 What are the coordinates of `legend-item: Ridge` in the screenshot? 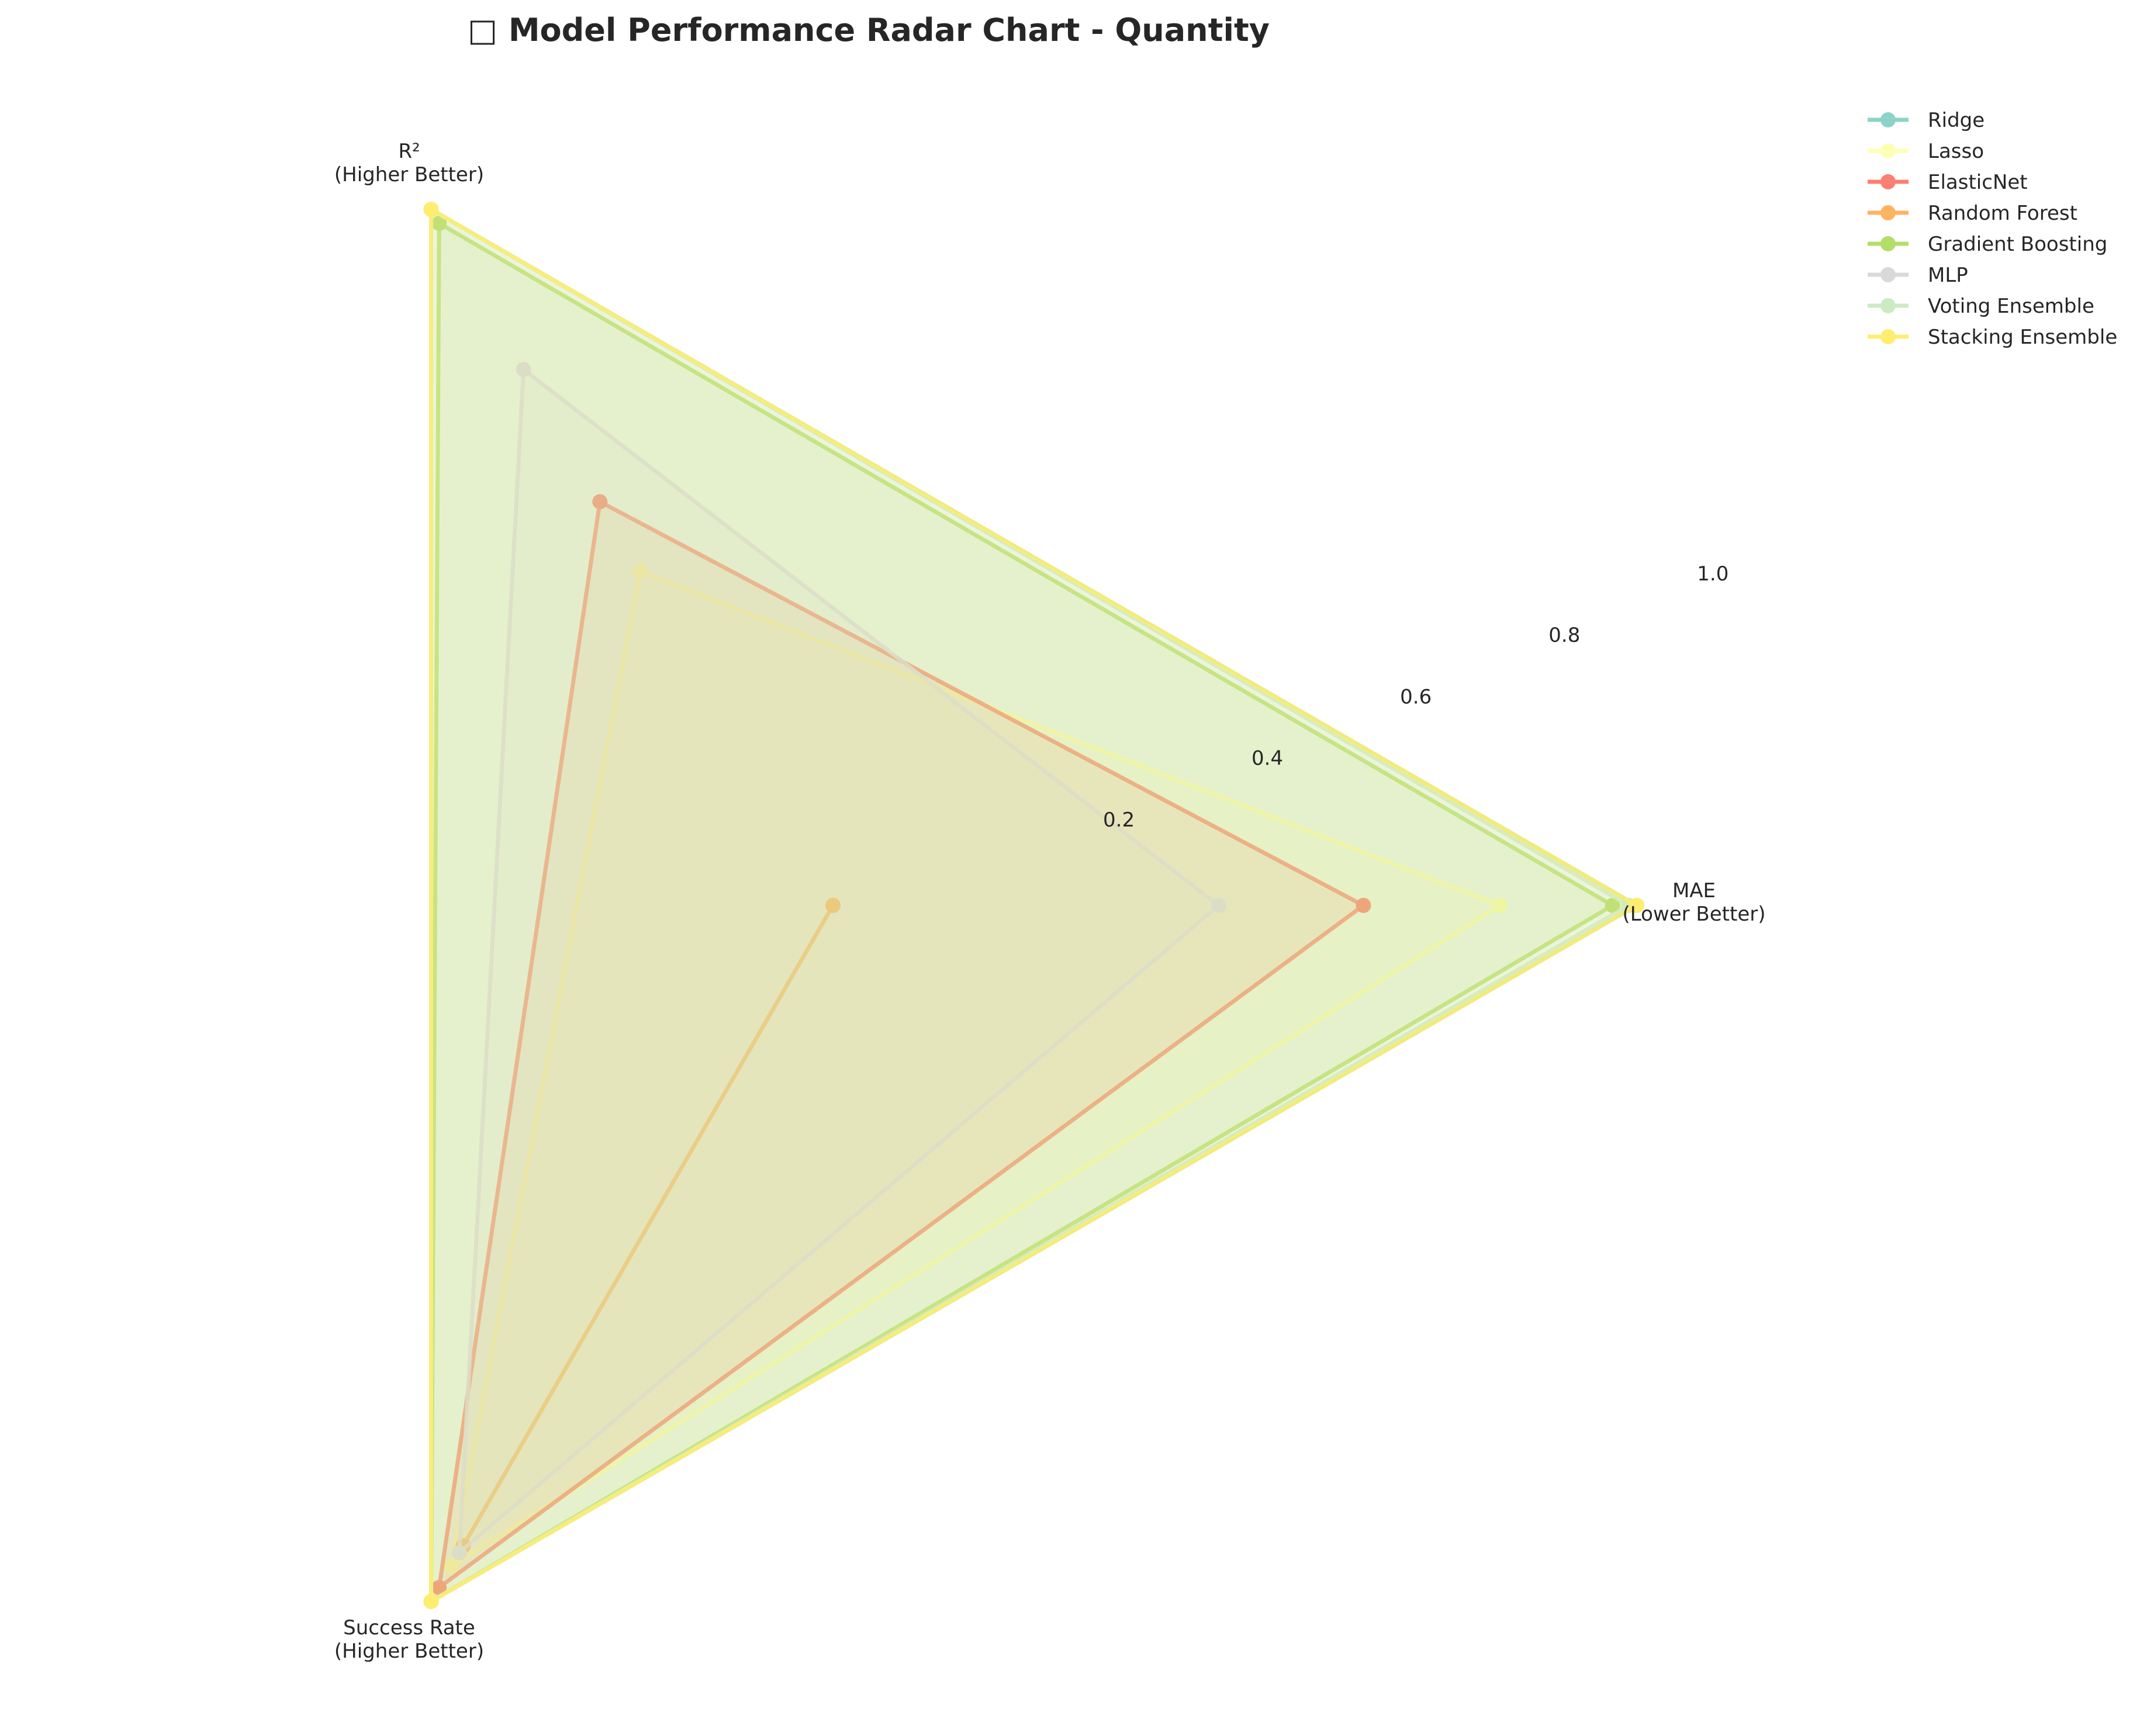 It's located at (1926, 121).